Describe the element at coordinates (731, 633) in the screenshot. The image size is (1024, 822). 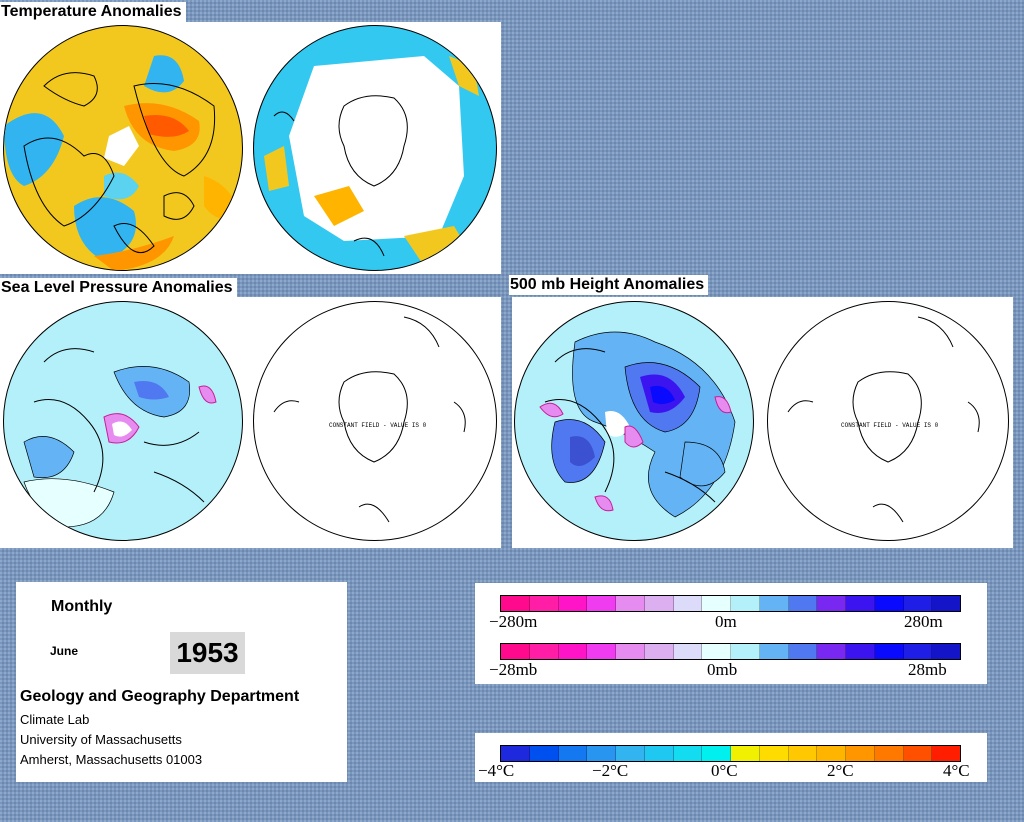
I see `anomaly-legend: −280m 0m 280m −28mb 0mb 28mb` at that location.